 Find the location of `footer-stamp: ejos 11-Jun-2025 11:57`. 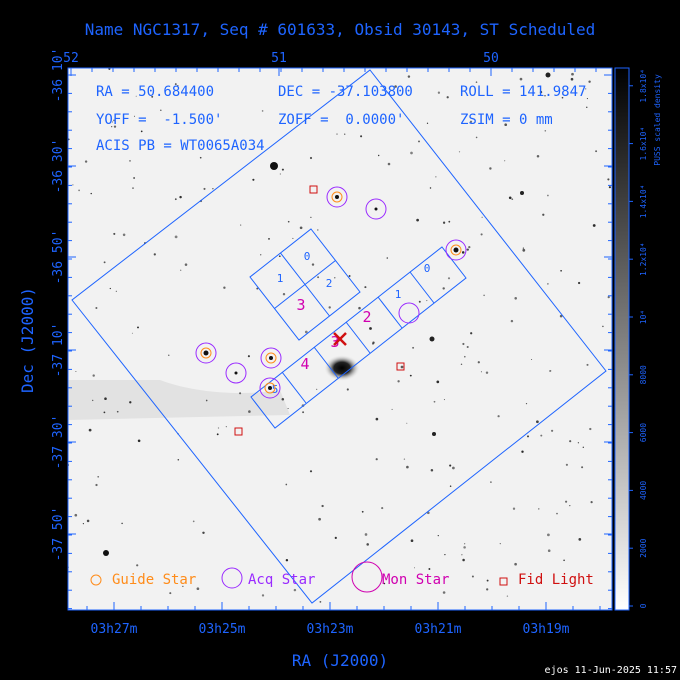

footer-stamp: ejos 11-Jun-2025 11:57 is located at coordinates (611, 670).